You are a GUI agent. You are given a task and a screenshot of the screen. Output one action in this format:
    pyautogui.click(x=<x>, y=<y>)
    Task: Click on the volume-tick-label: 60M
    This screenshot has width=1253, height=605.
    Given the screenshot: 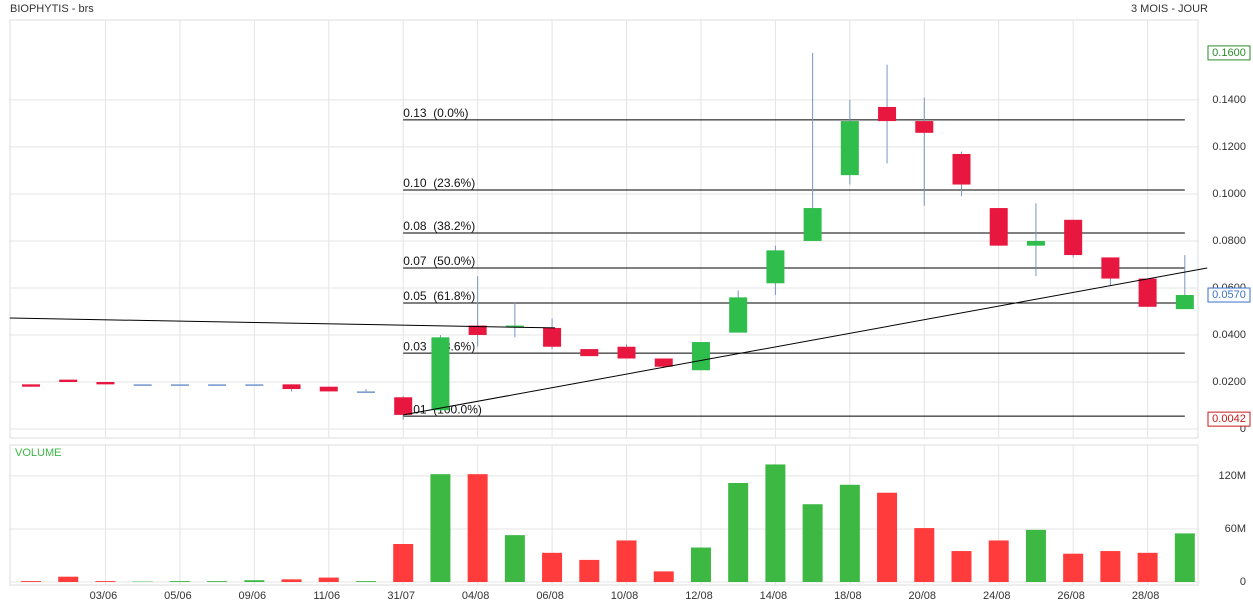 What is the action you would take?
    pyautogui.click(x=1235, y=529)
    